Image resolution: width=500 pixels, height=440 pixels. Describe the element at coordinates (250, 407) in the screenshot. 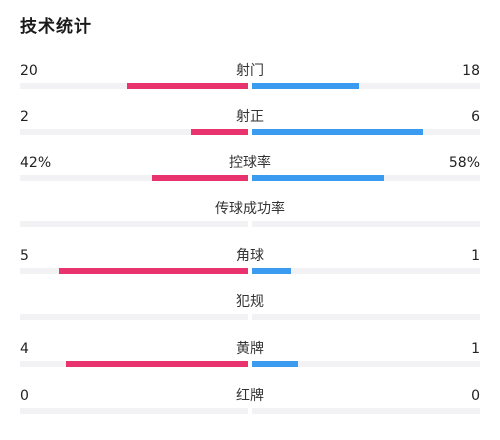

I see `stat-row: 0 红牌 0` at that location.